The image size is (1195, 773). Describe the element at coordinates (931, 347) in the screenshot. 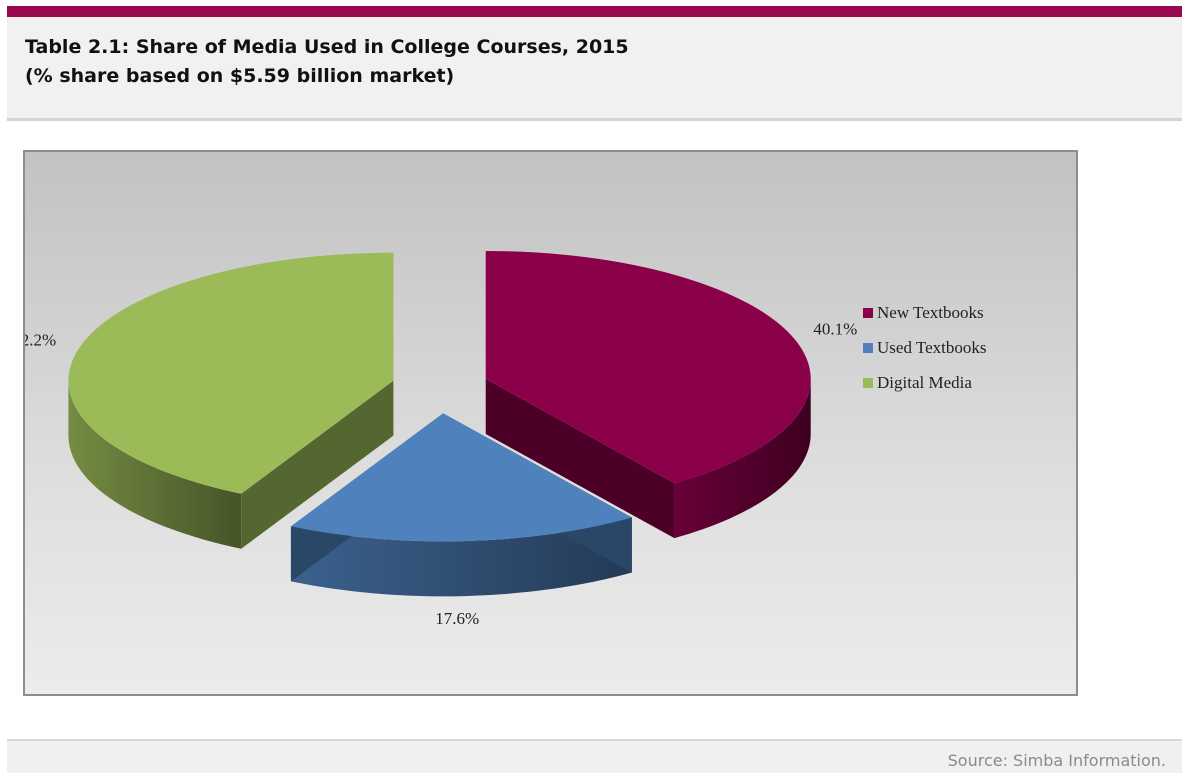

I see `legend-label-2: Used Textbooks` at that location.